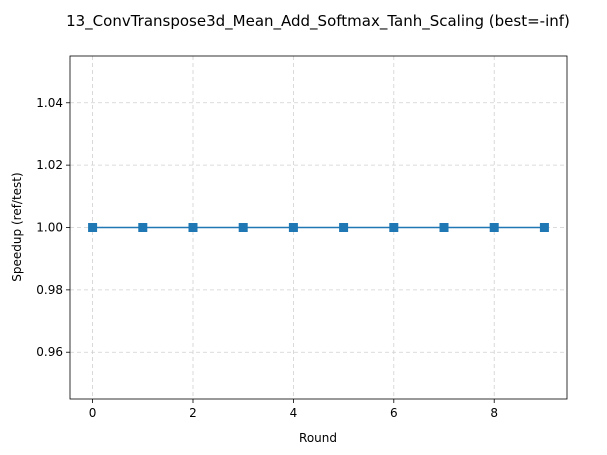 The height and width of the screenshot is (455, 607). What do you see at coordinates (318, 227) in the screenshot?
I see `series-layer` at bounding box center [318, 227].